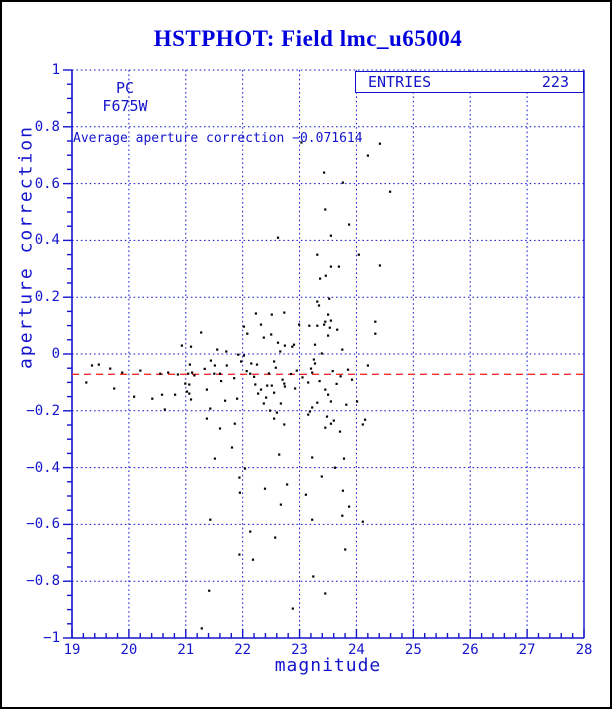 This screenshot has height=709, width=612. Describe the element at coordinates (47, 183) in the screenshot. I see `y-tick-label: 0.6` at that location.